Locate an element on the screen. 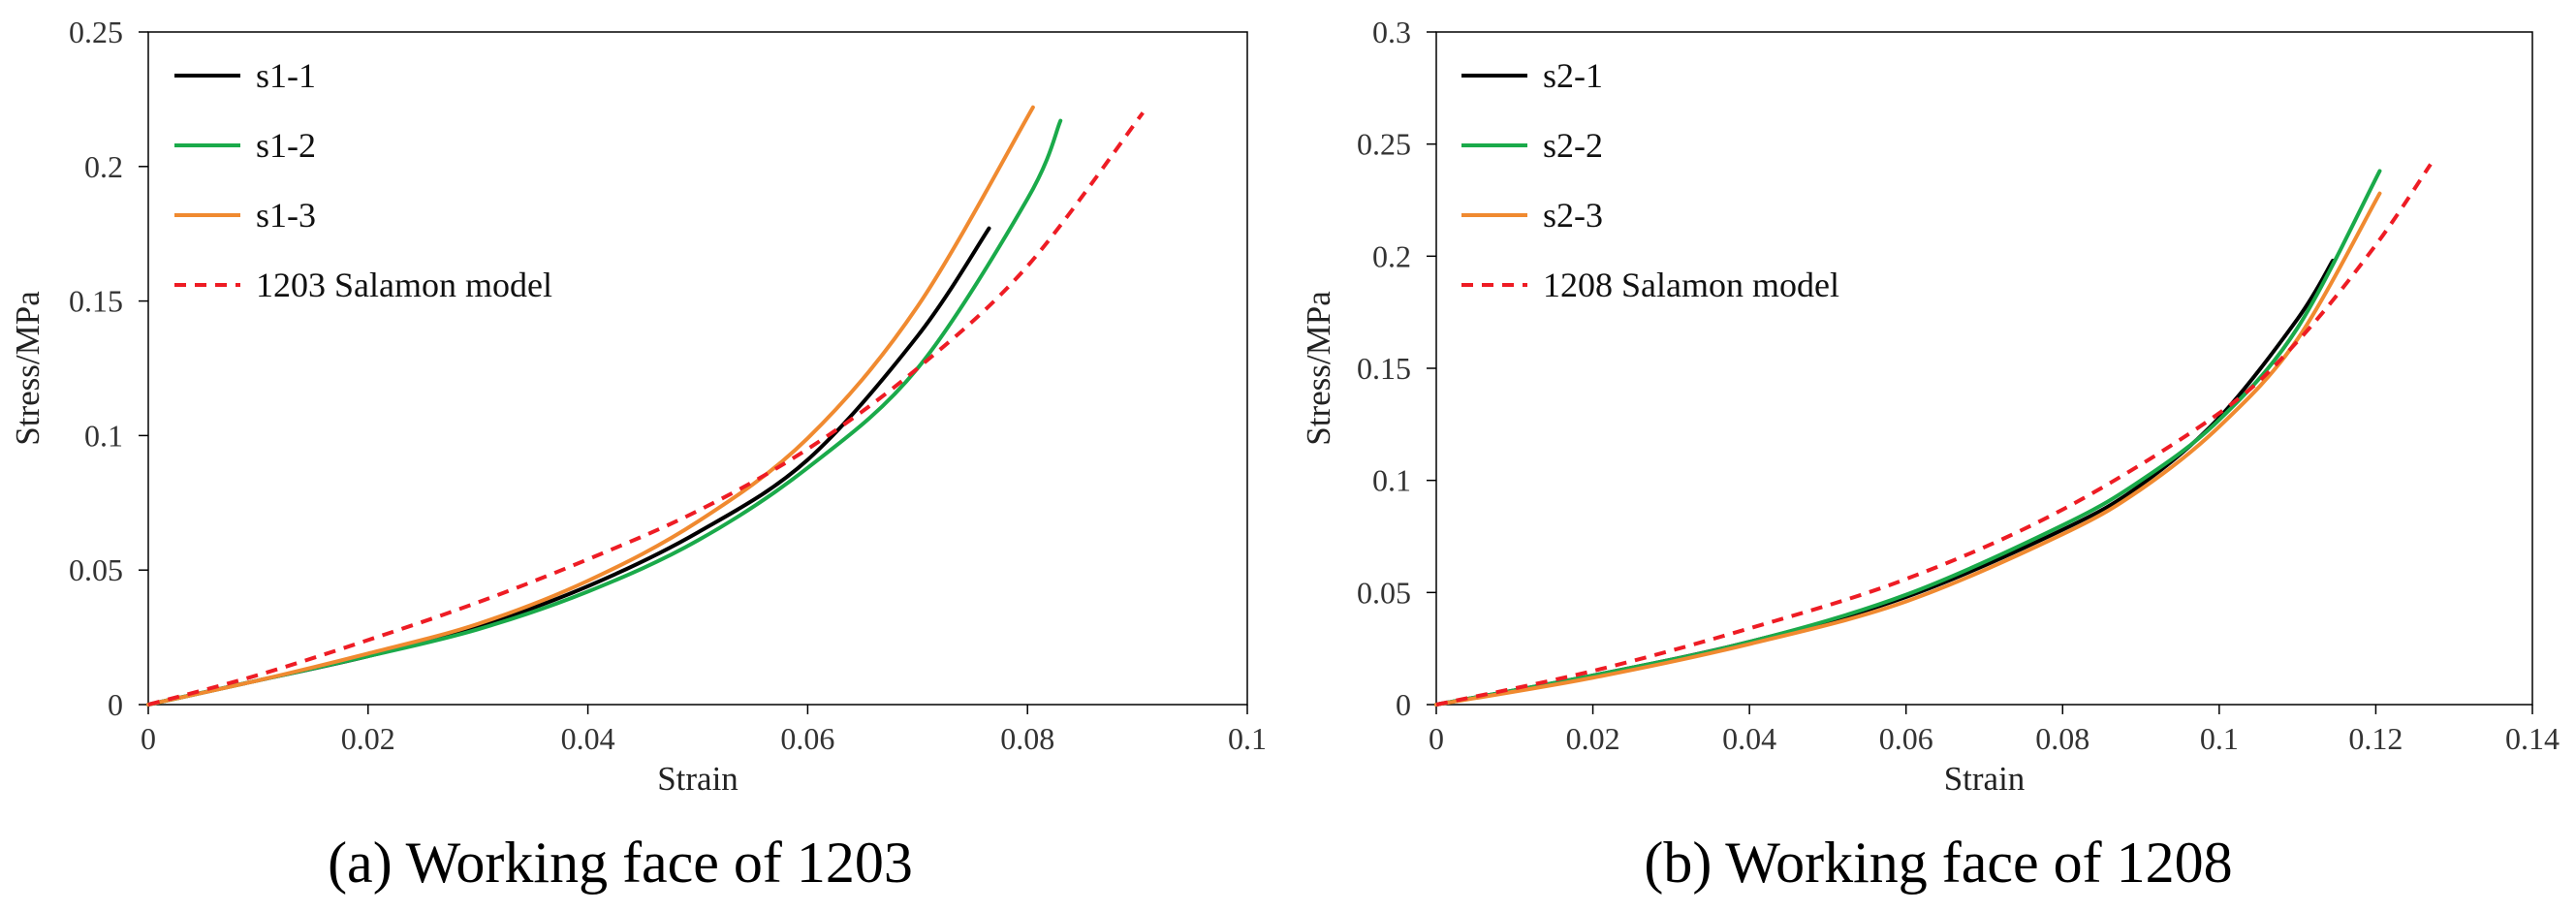  x-tick-label-a-0: 0 is located at coordinates (148, 738).